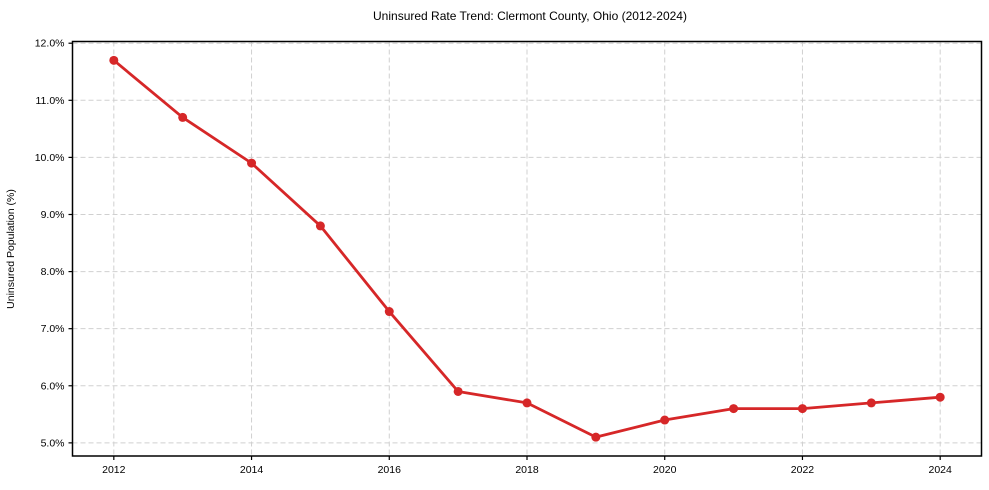 The image size is (989, 490). I want to click on data-point-2023, so click(871, 403).